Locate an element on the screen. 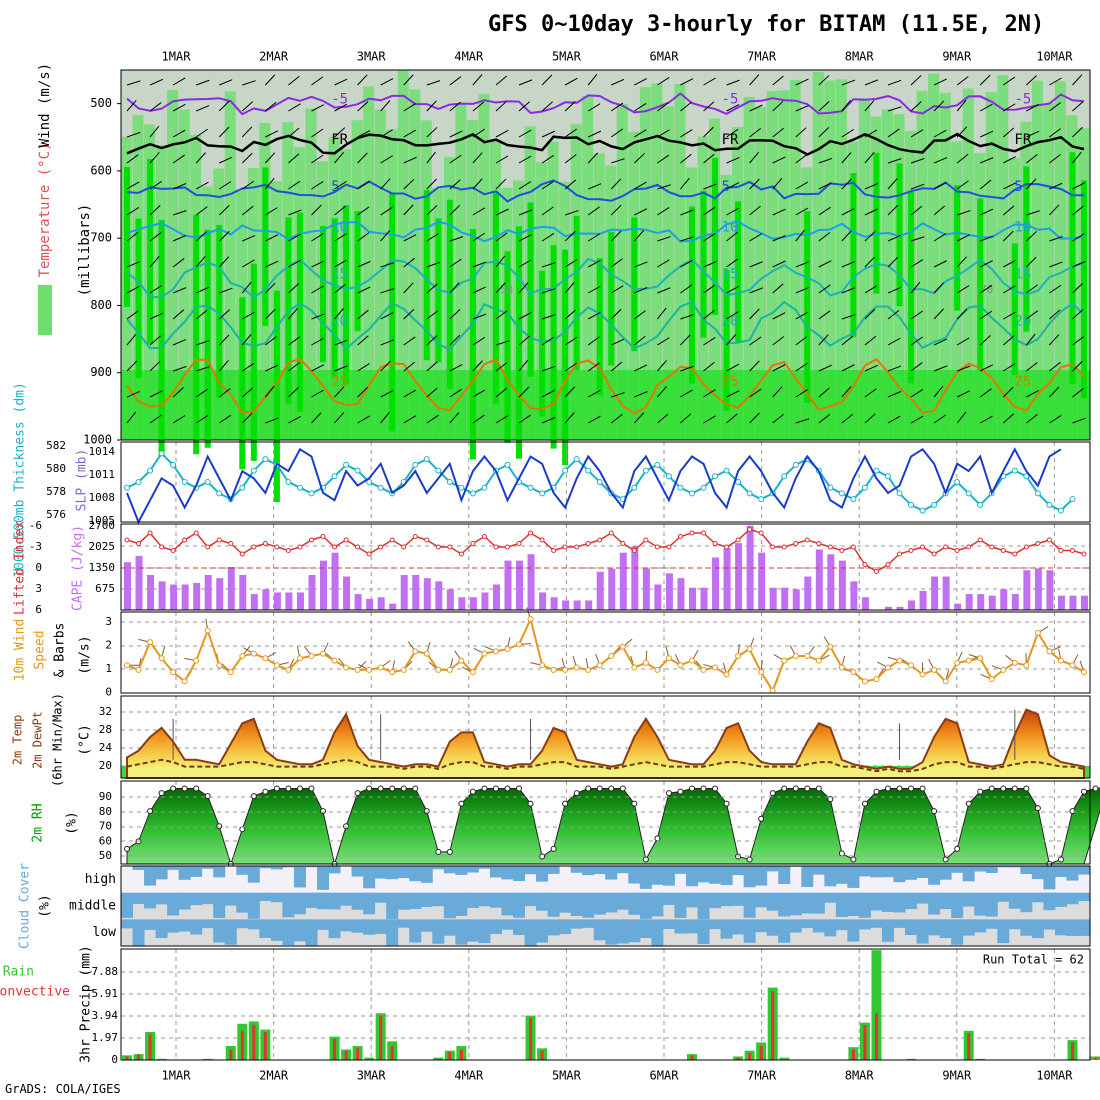 This screenshot has width=1100, height=1100. cloud-level-label: middle is located at coordinates (92, 906).